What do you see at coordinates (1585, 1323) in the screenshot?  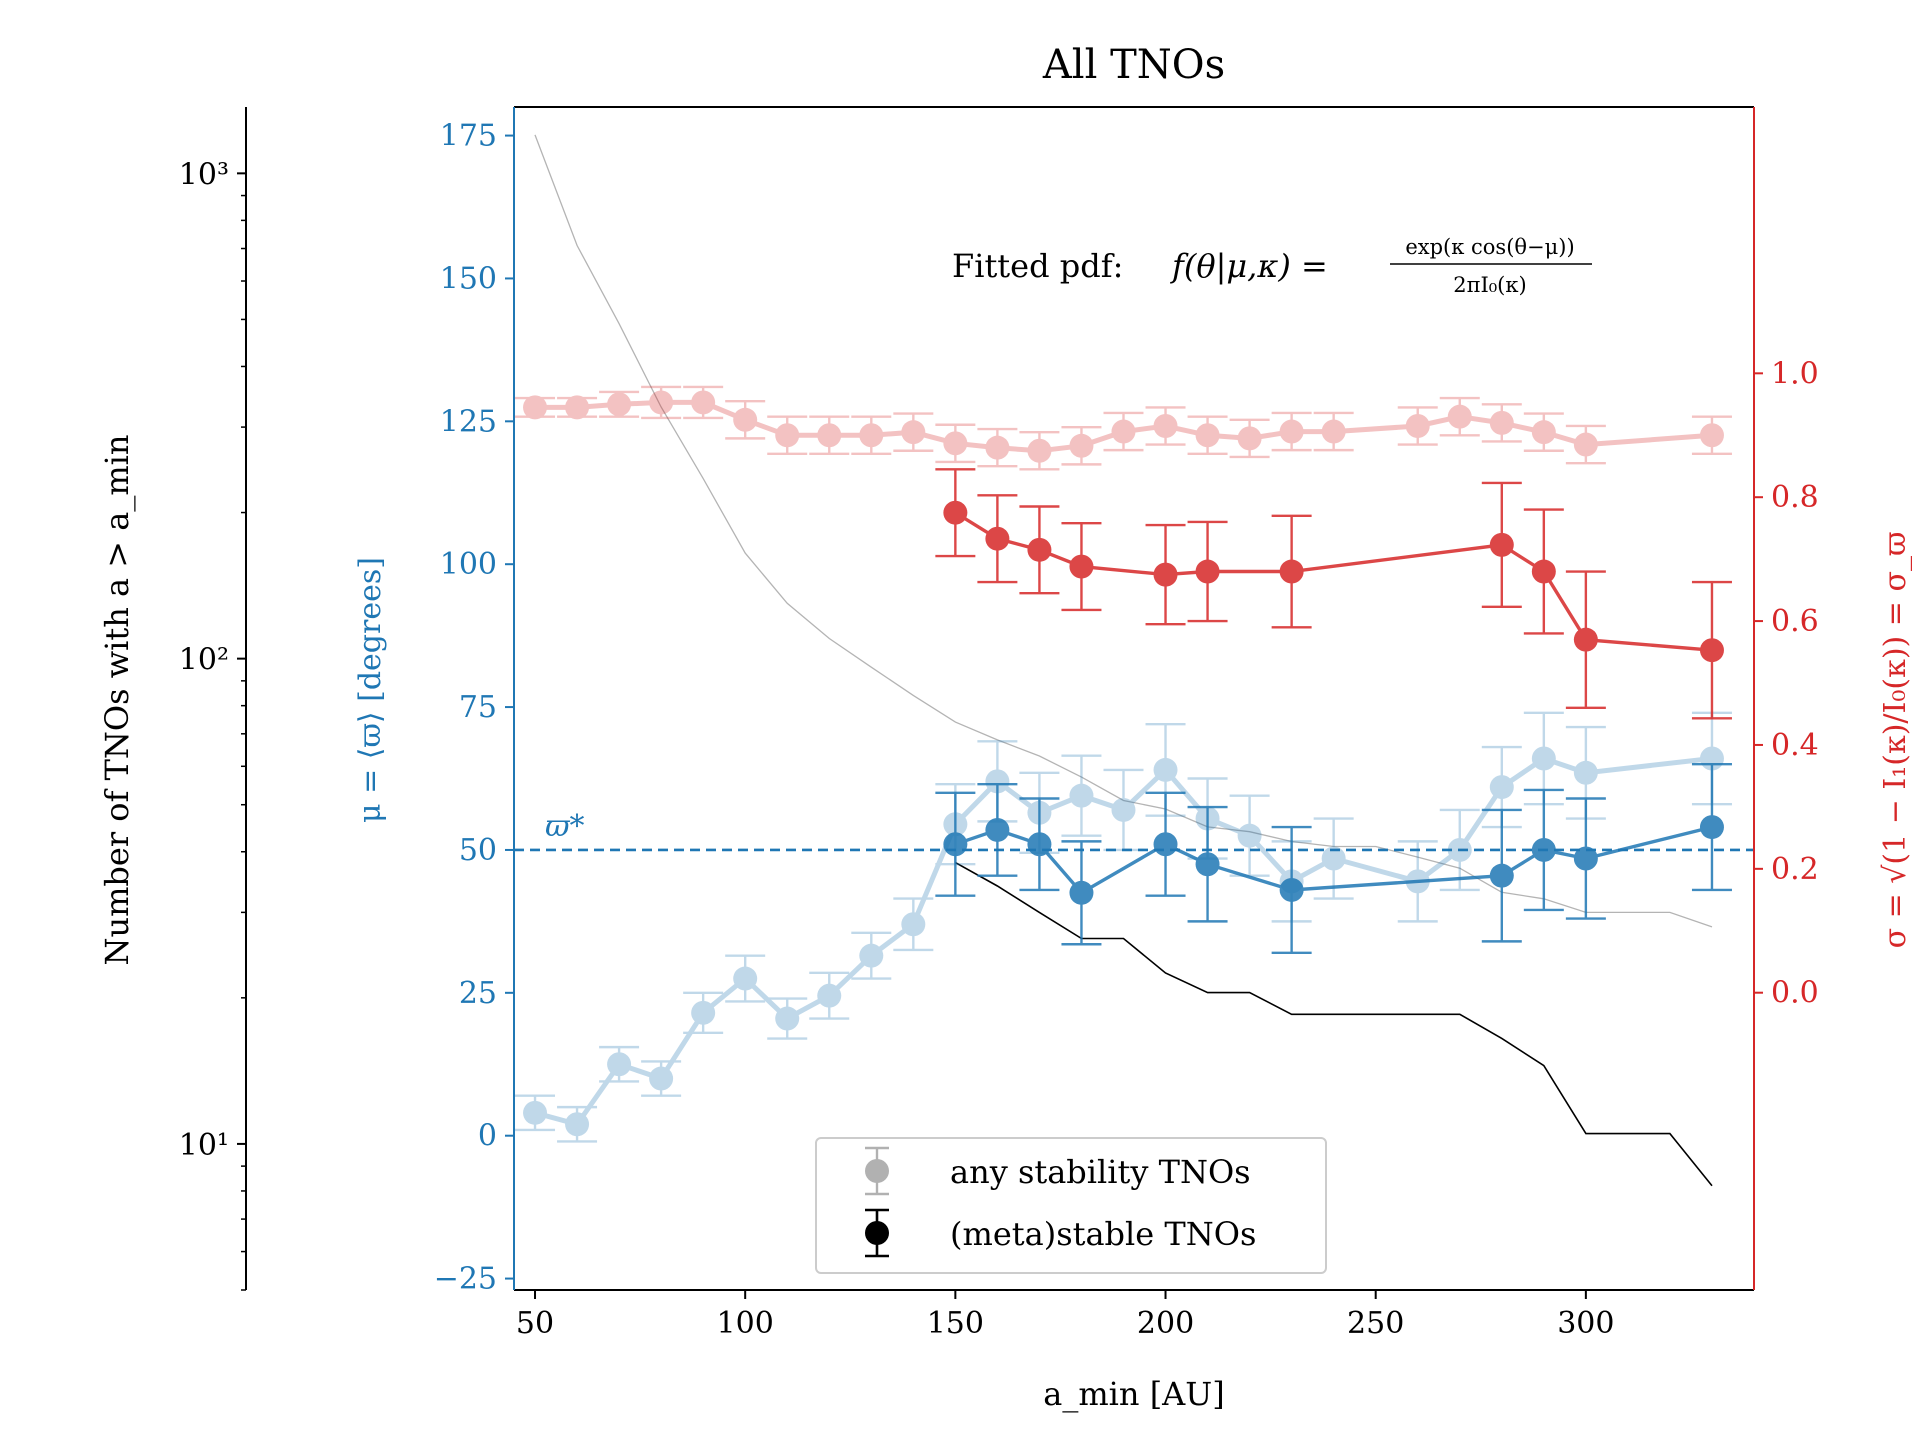 I see `x-tick-label: 300` at bounding box center [1585, 1323].